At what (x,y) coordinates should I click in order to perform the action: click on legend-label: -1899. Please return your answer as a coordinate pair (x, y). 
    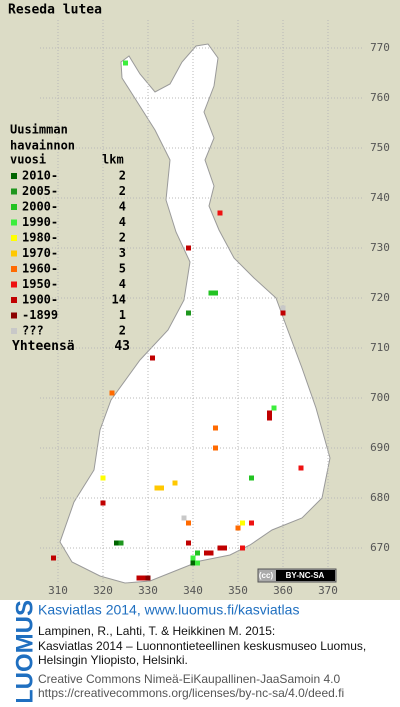
    Looking at the image, I should click on (40, 315).